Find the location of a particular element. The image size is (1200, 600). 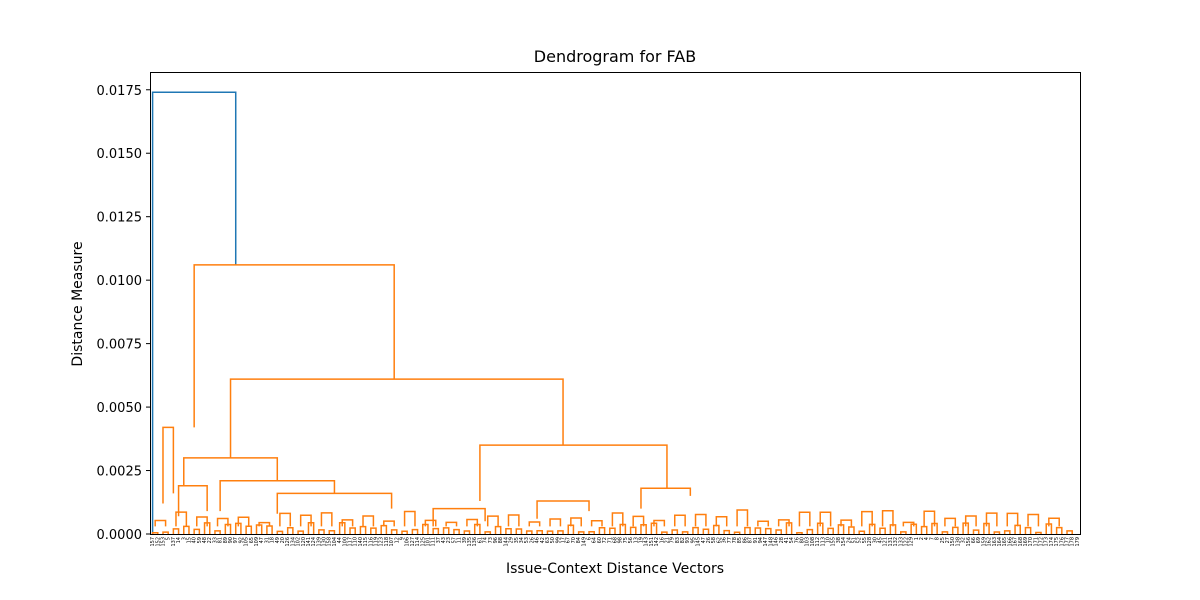

leaf-label: 140 is located at coordinates (361, 542).